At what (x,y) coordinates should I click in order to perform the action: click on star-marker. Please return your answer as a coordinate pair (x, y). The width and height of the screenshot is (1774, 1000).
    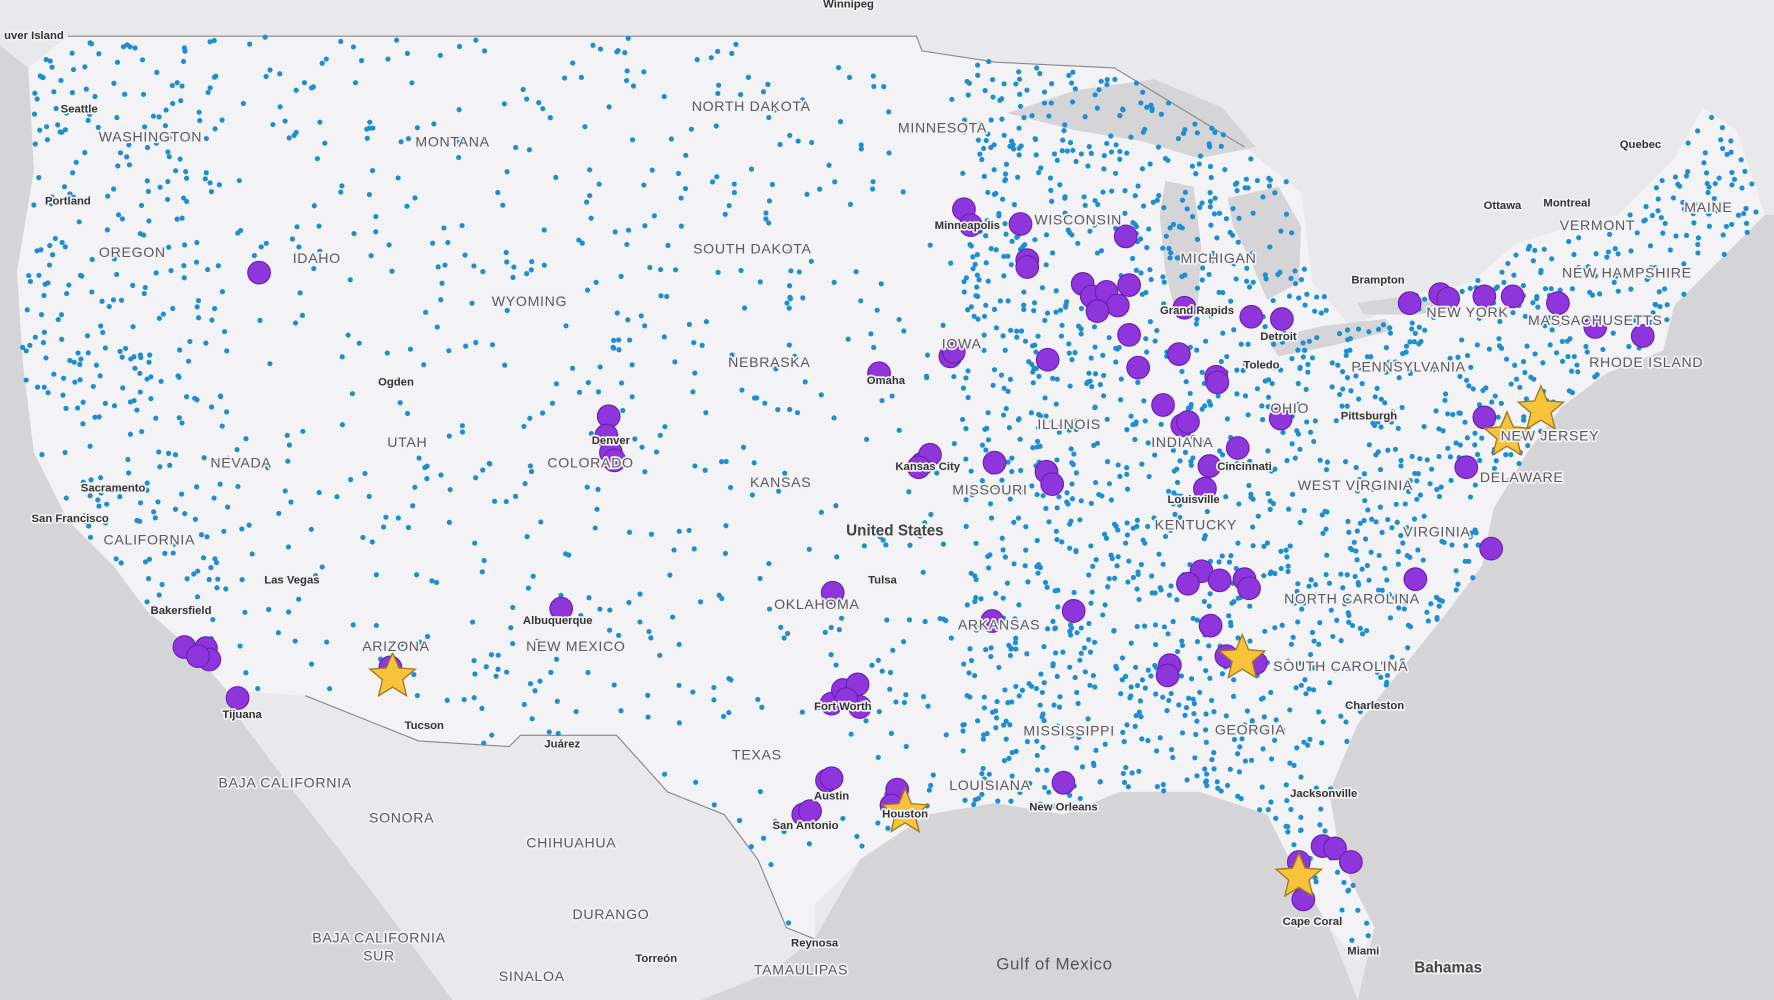
    Looking at the image, I should click on (1507, 433).